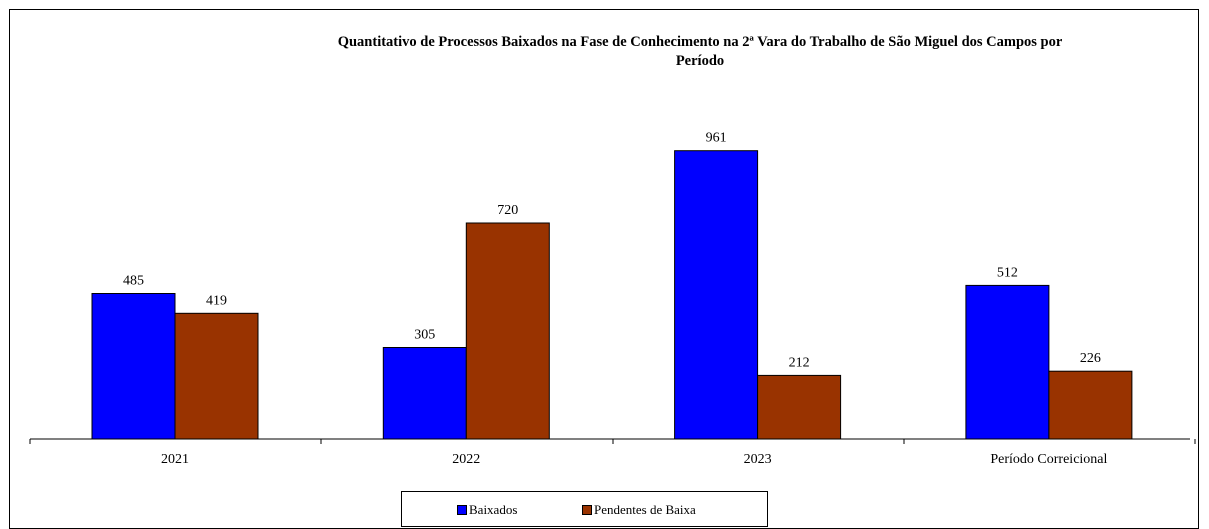  Describe the element at coordinates (1090, 358) in the screenshot. I see `data-label: 226` at that location.